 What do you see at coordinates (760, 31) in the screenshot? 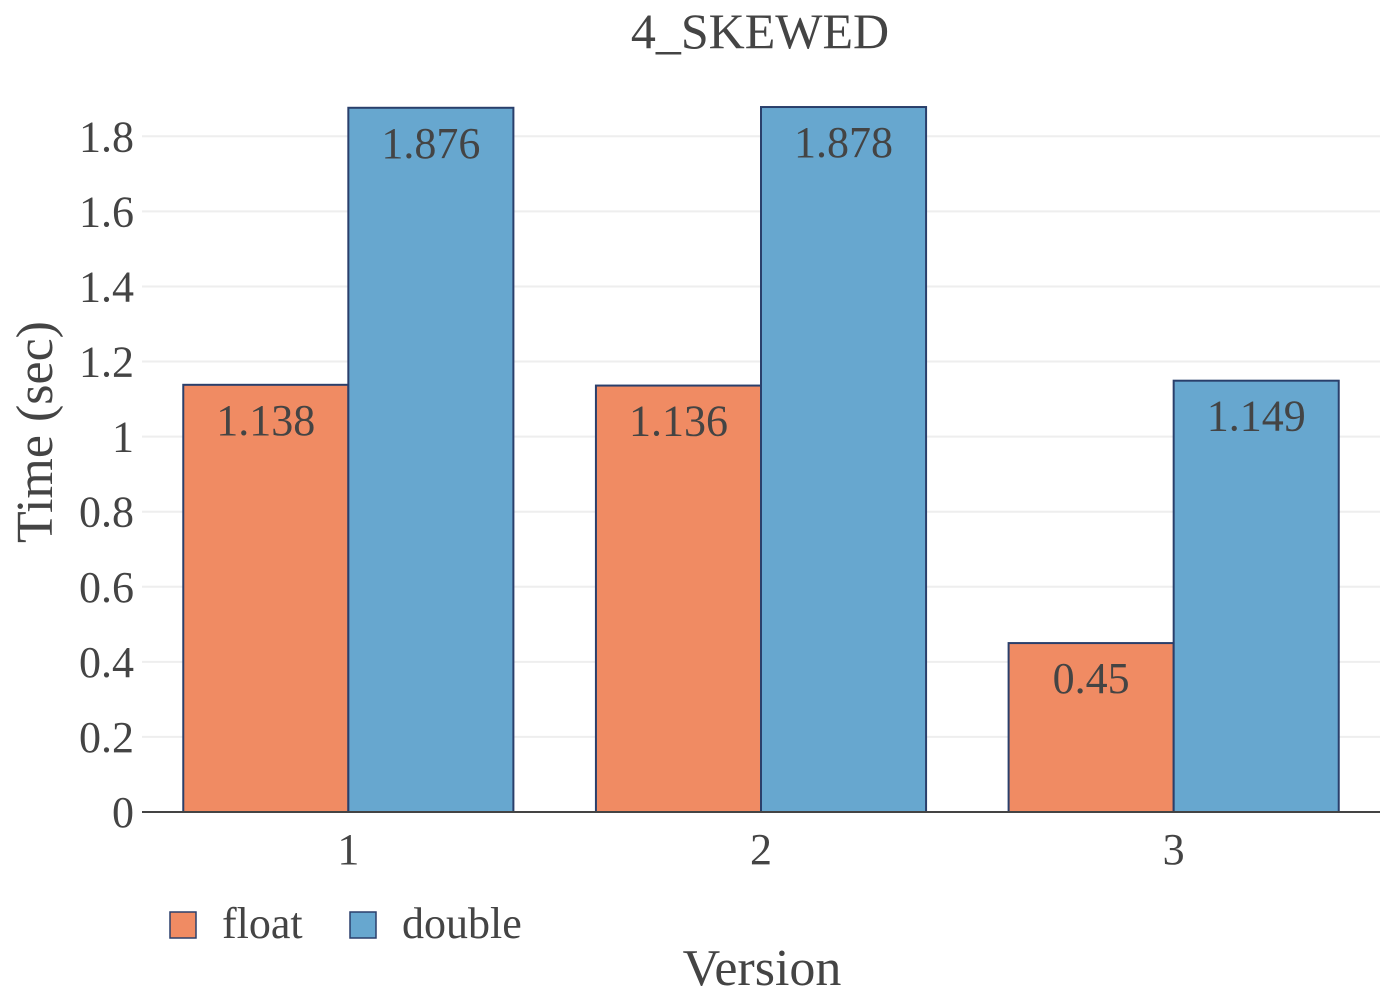
I see `chart-title: 4_SKEWED` at bounding box center [760, 31].